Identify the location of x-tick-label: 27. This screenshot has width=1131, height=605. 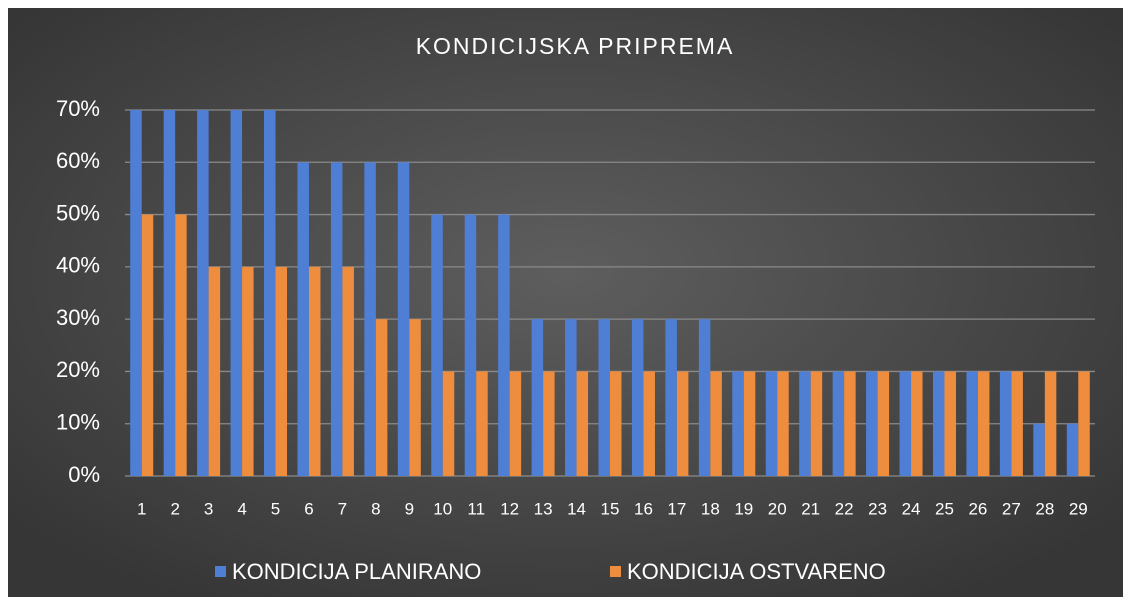
(1011, 508).